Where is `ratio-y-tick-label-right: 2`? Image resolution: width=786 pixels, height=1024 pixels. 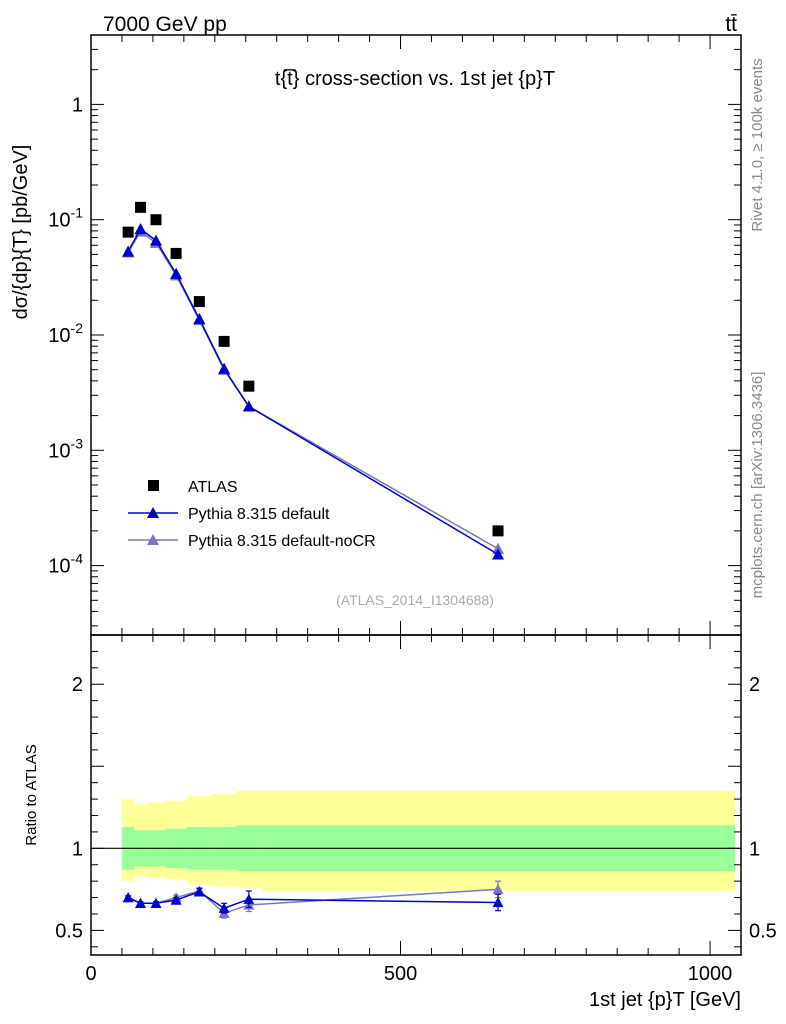 ratio-y-tick-label-right: 2 is located at coordinates (754, 685).